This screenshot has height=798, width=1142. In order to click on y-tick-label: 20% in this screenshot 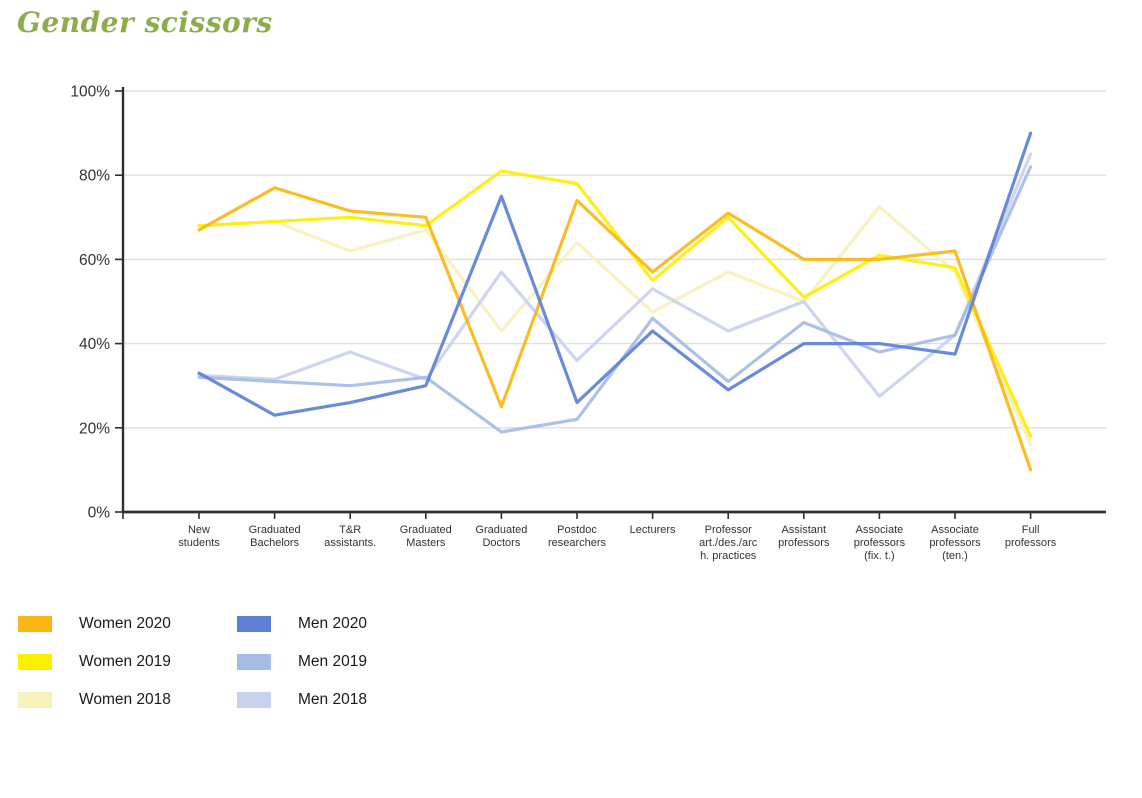, I will do `click(94, 428)`.